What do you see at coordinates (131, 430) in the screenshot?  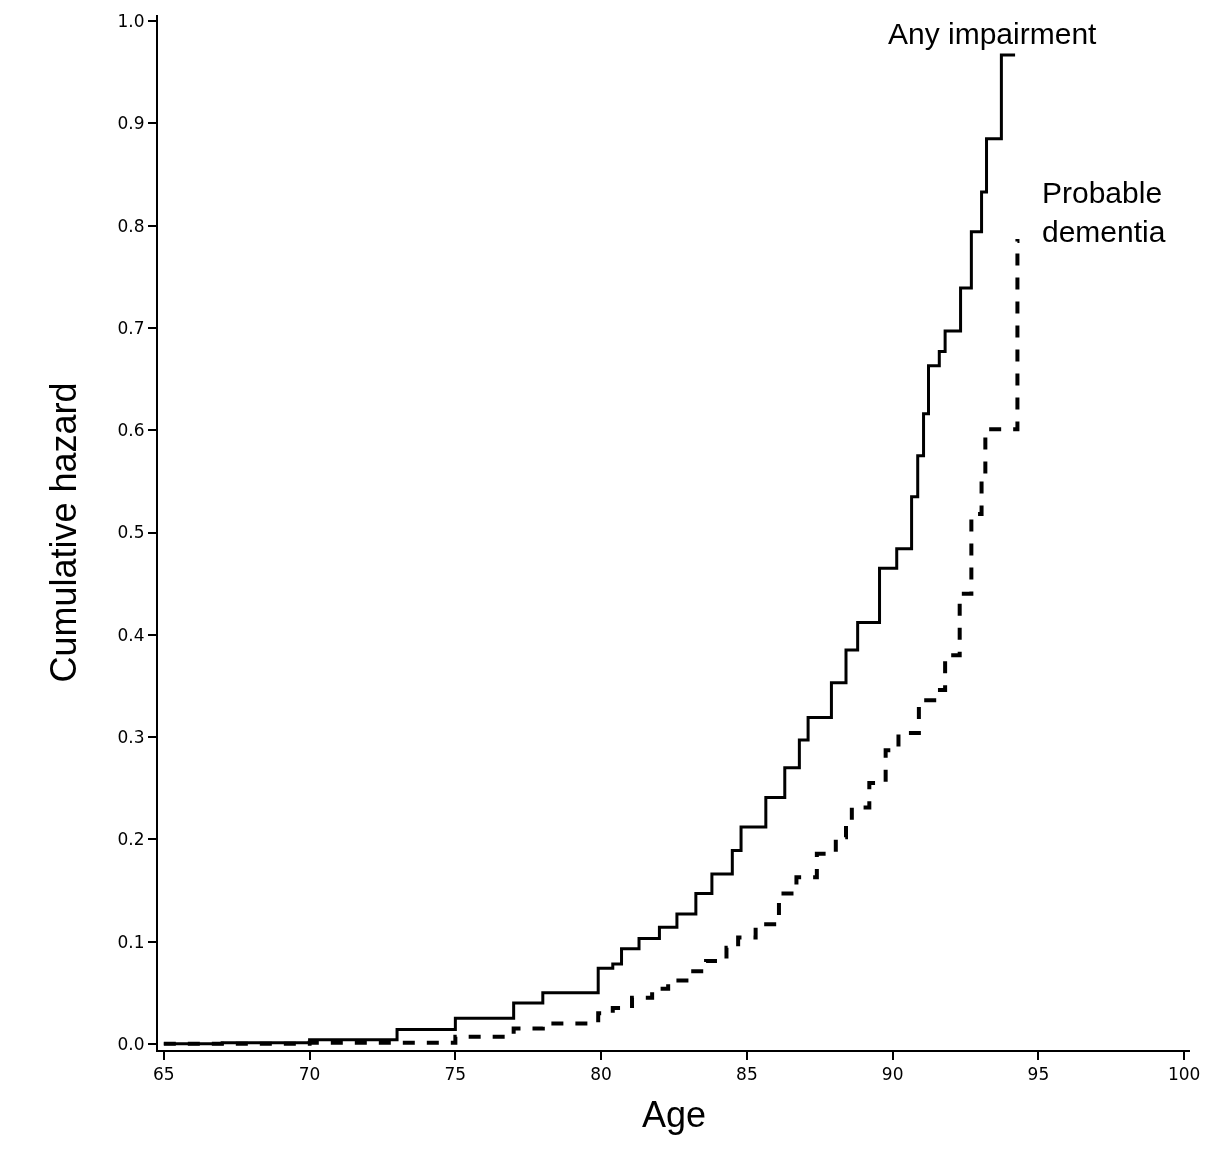 I see `y-tick-label: 0.6` at bounding box center [131, 430].